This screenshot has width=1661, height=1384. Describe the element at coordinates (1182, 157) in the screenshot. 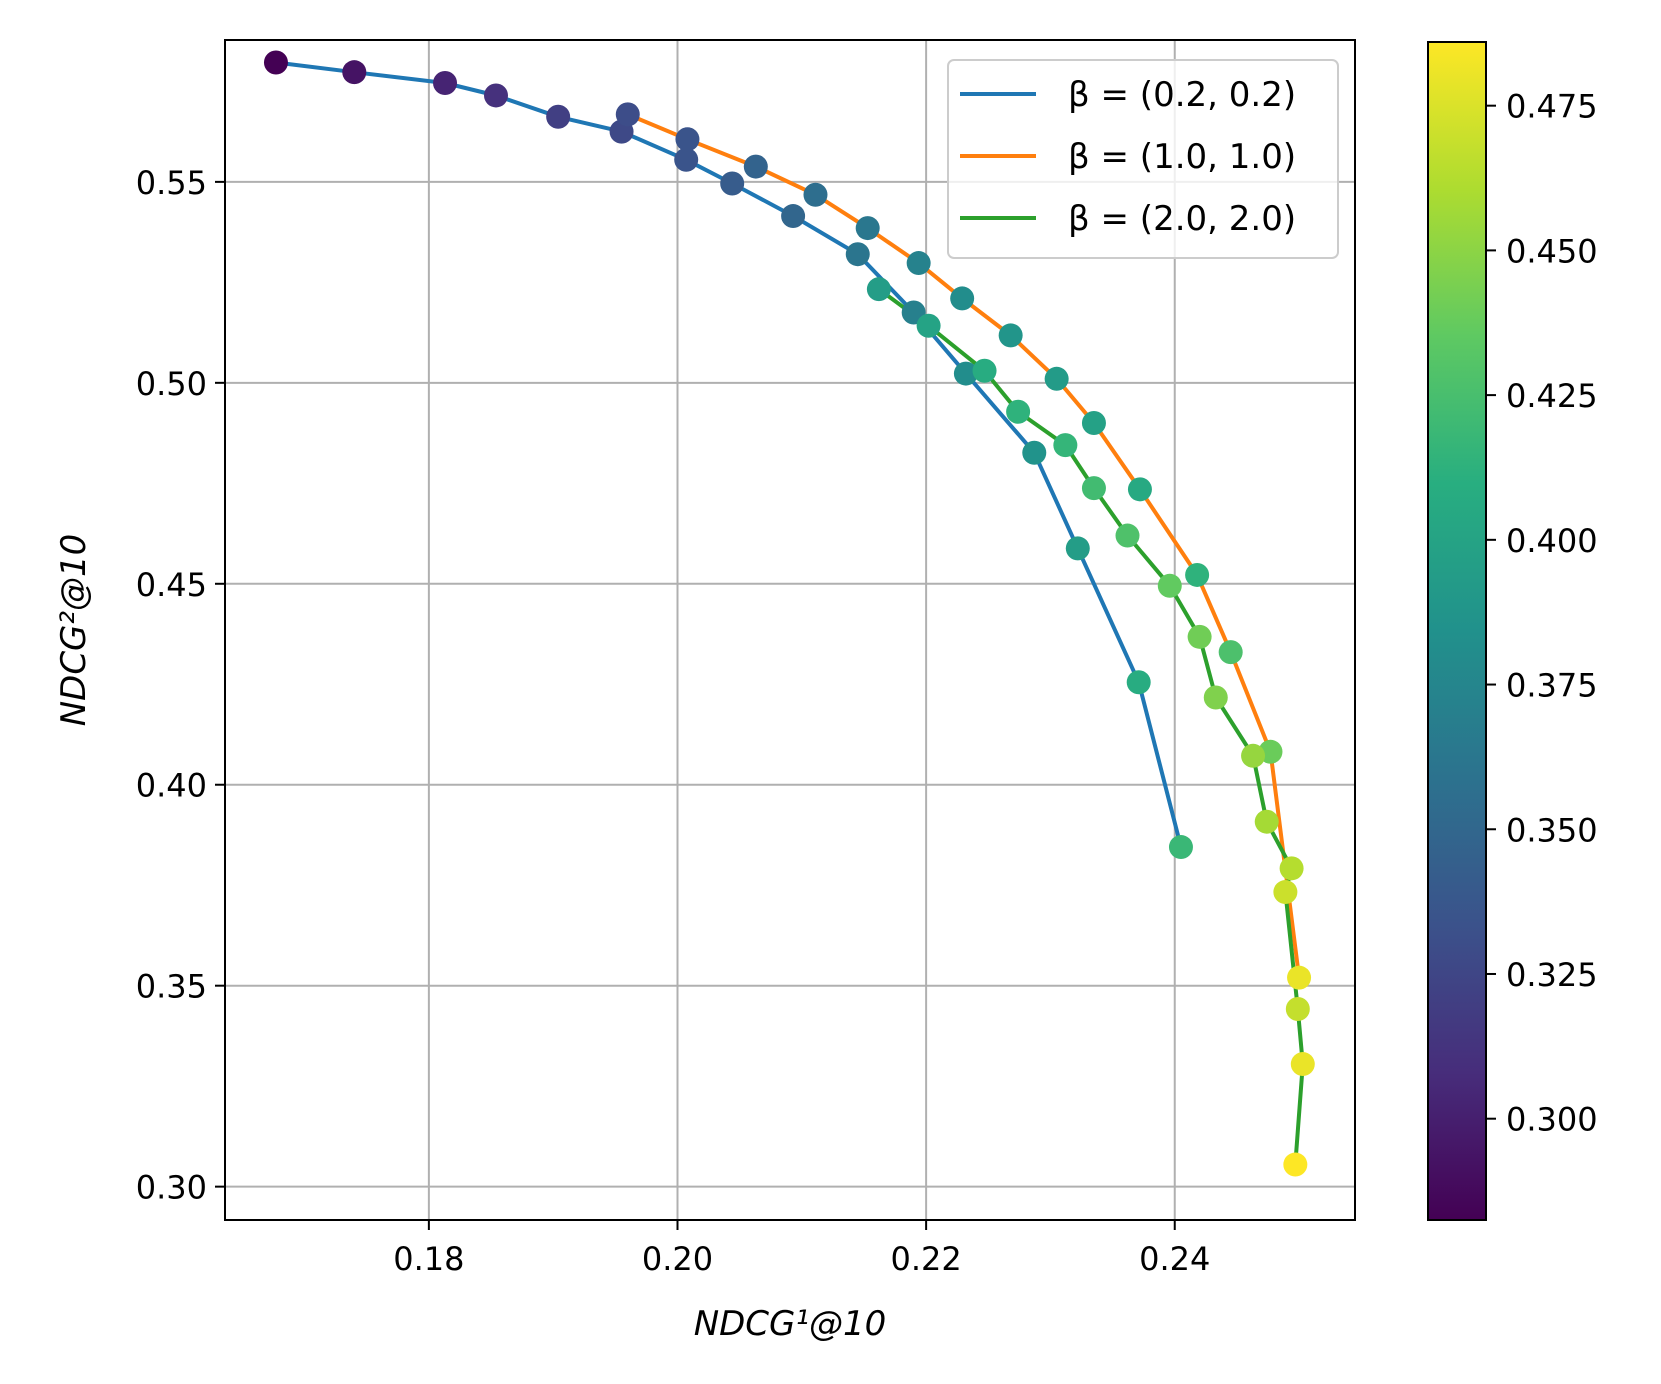

I see `legend-label-2: β = (1.0, 1.0)` at that location.